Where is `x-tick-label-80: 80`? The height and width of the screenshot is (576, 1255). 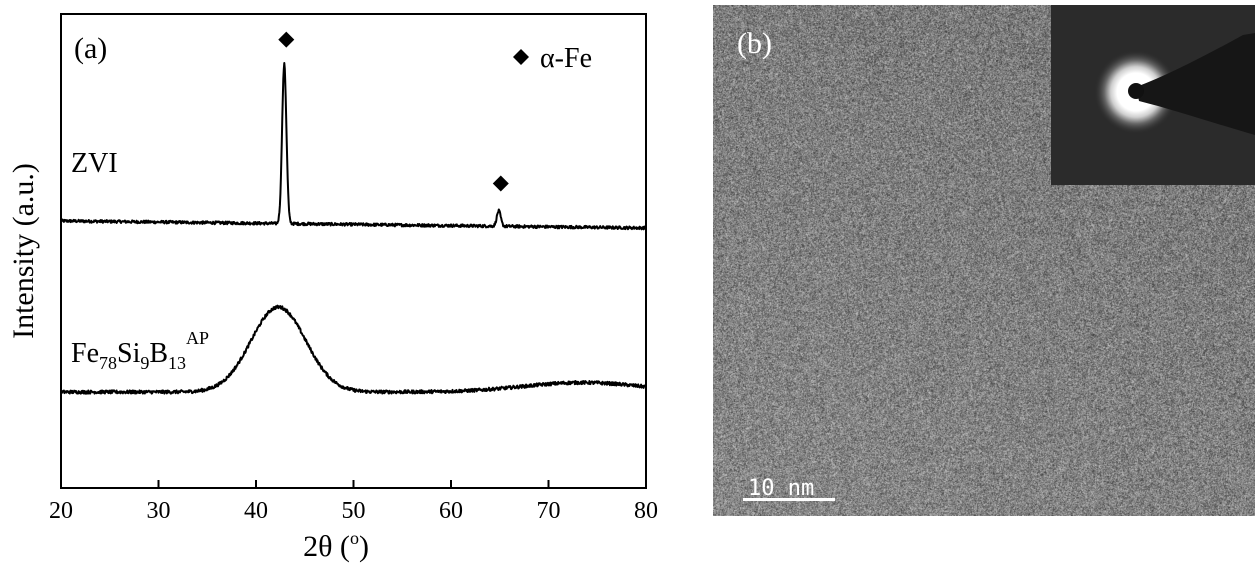
x-tick-label-80: 80 is located at coordinates (646, 511).